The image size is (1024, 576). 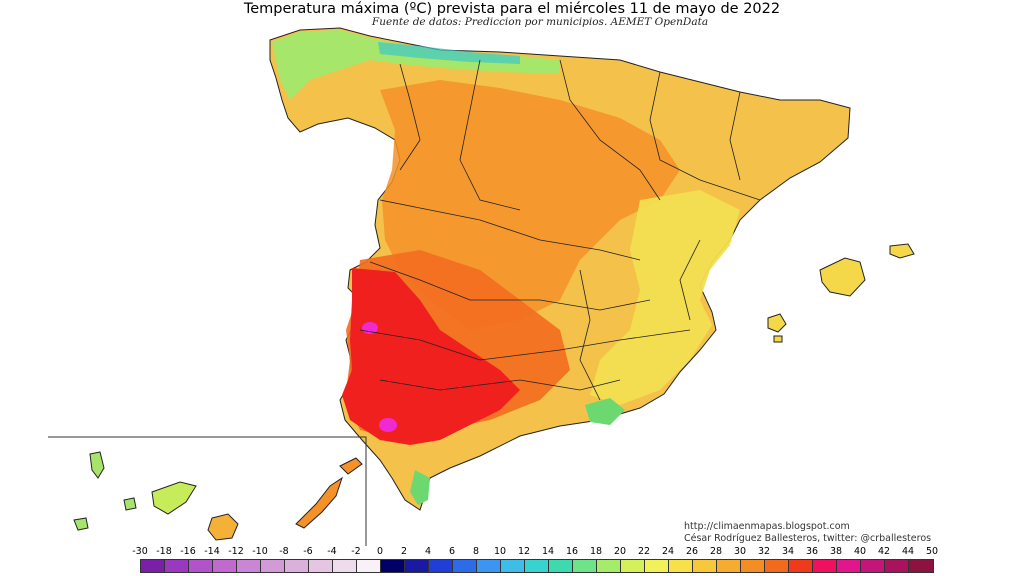 What do you see at coordinates (332, 551) in the screenshot?
I see `scale-label: -4` at bounding box center [332, 551].